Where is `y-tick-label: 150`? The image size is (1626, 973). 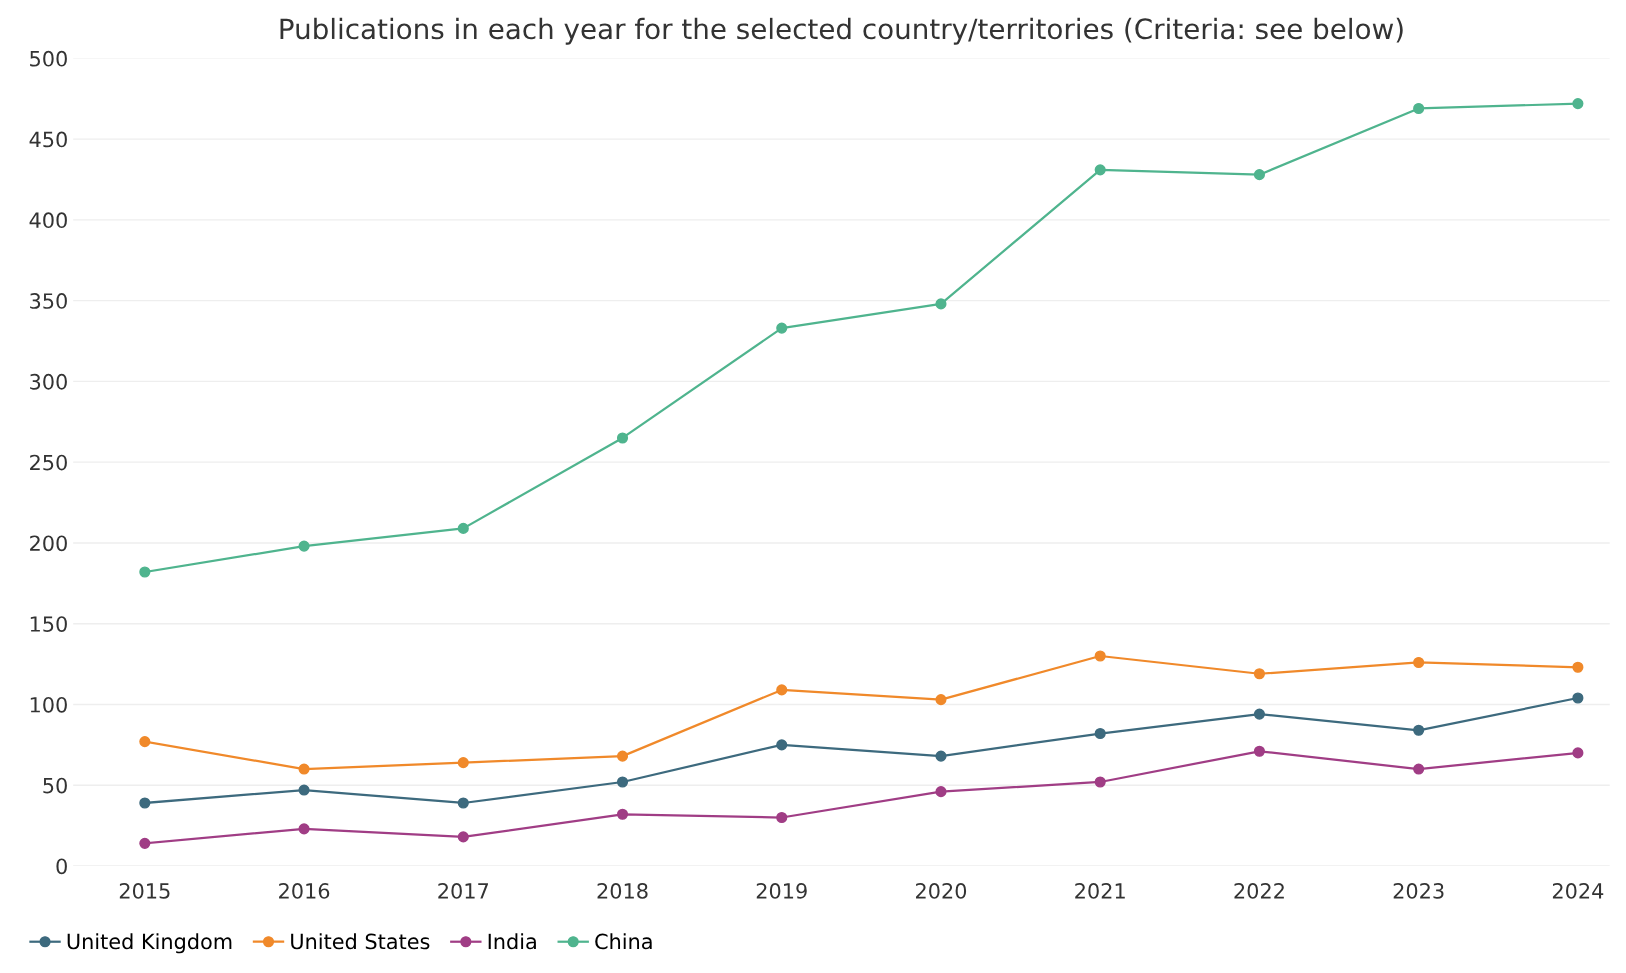
y-tick-label: 150 is located at coordinates (48, 624).